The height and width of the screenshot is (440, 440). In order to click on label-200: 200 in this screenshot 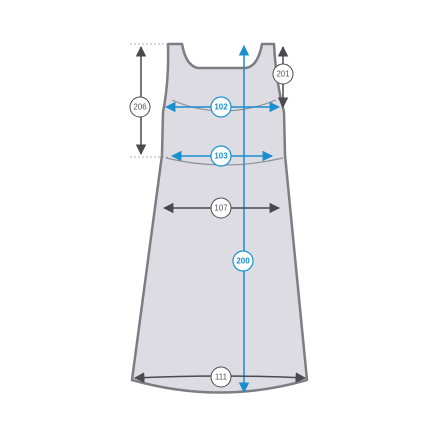, I will do `click(243, 261)`.